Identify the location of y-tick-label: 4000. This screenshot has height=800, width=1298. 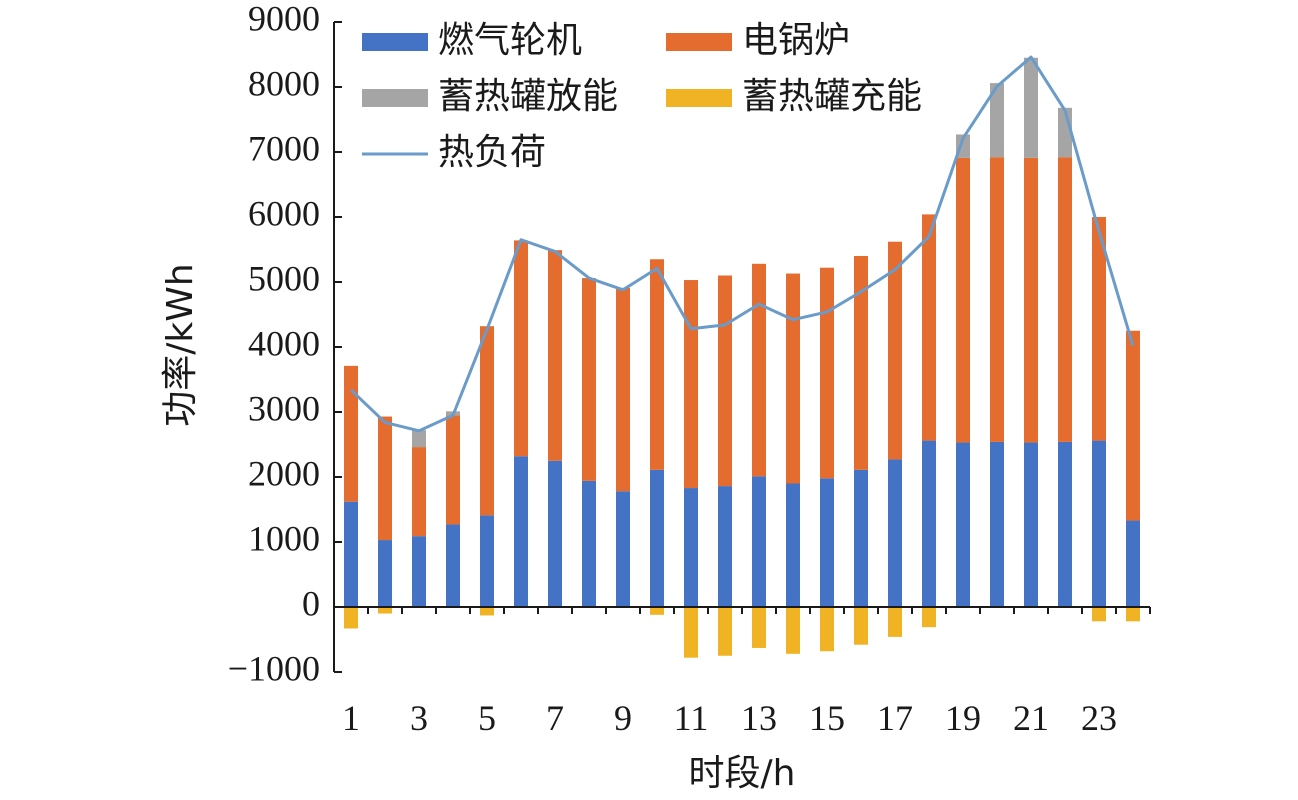
(284, 343).